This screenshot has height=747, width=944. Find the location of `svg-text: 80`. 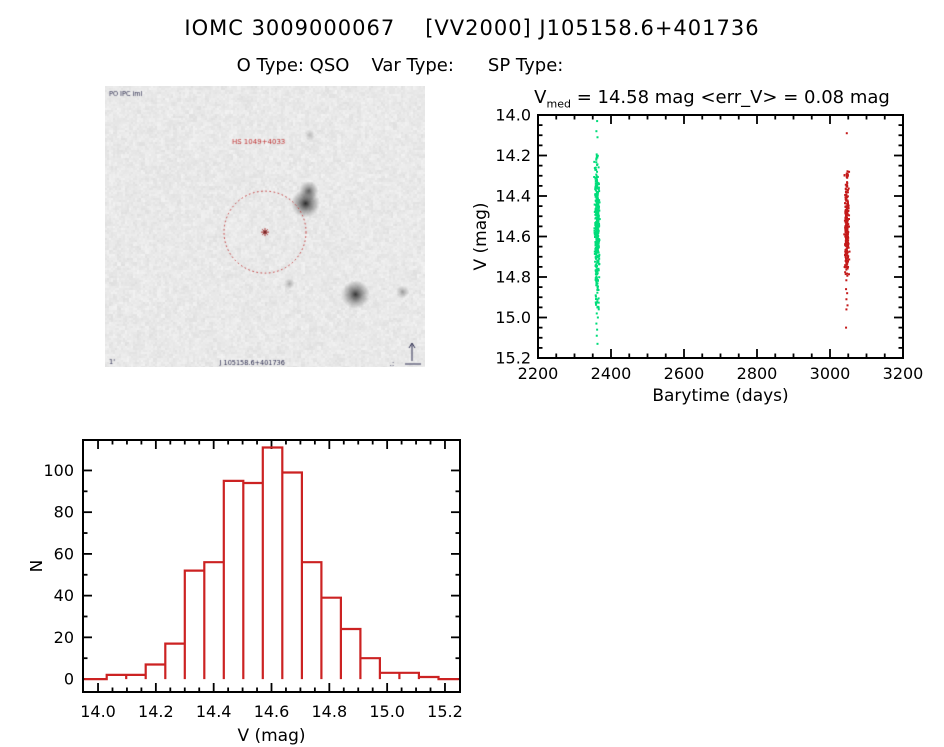

svg-text: 80 is located at coordinates (64, 512).